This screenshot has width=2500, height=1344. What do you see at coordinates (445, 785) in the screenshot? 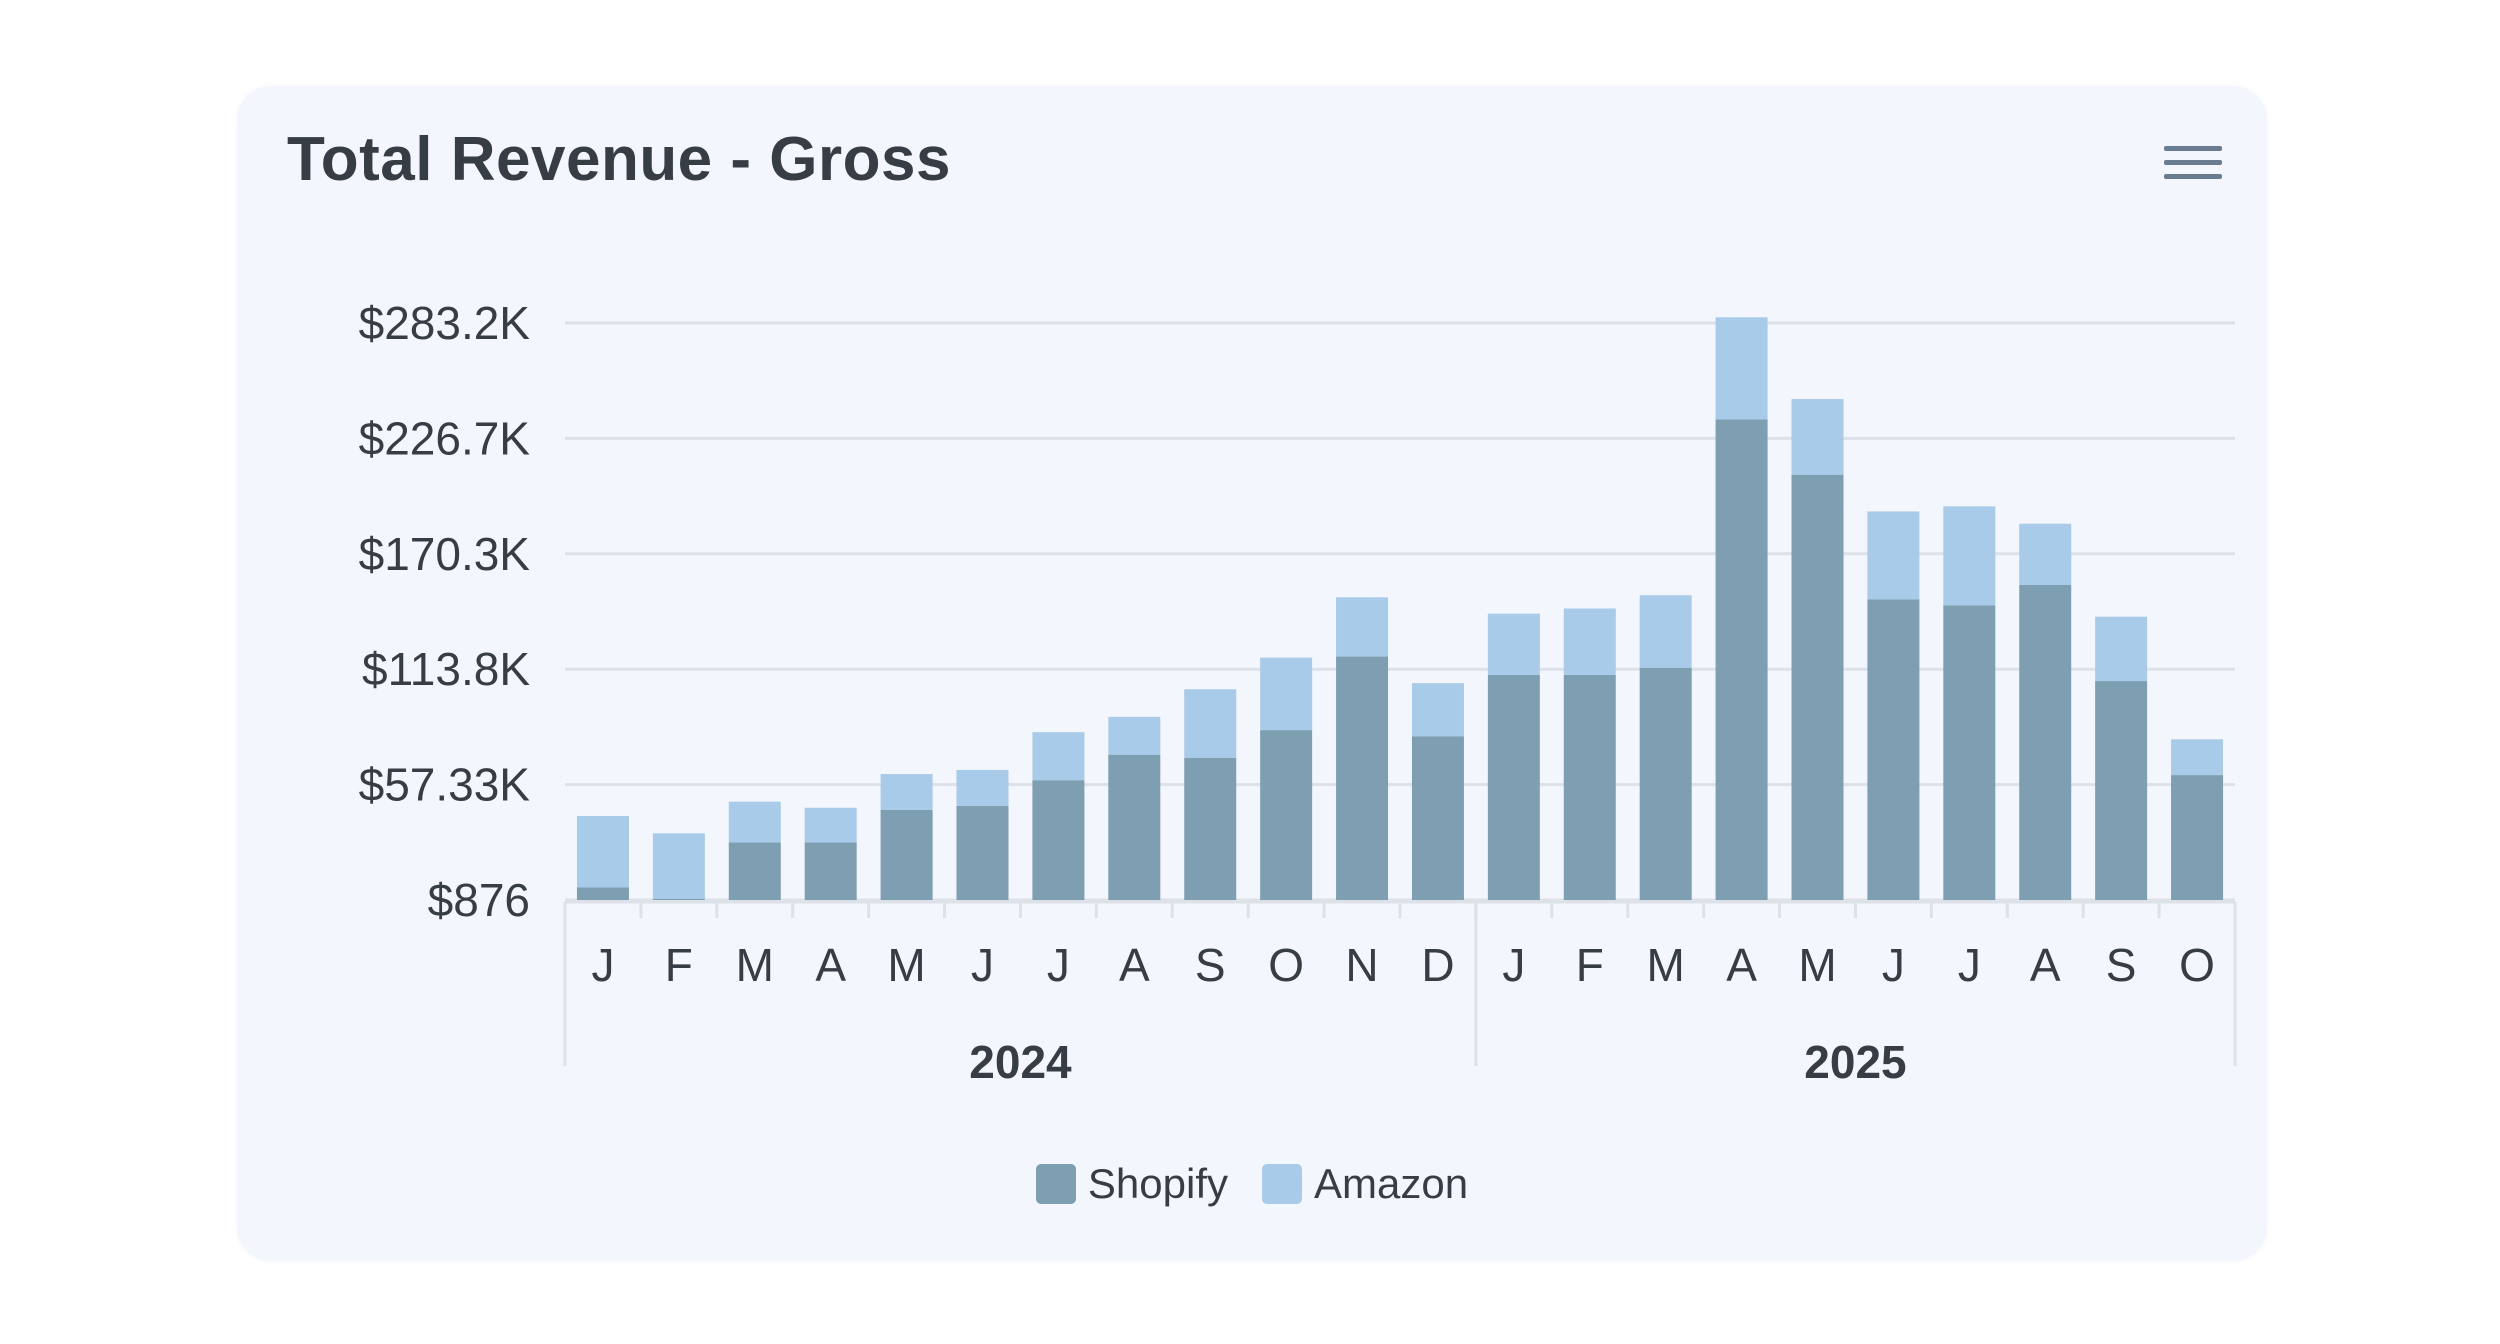
I see `y-tick-label: $57.33K` at bounding box center [445, 785].